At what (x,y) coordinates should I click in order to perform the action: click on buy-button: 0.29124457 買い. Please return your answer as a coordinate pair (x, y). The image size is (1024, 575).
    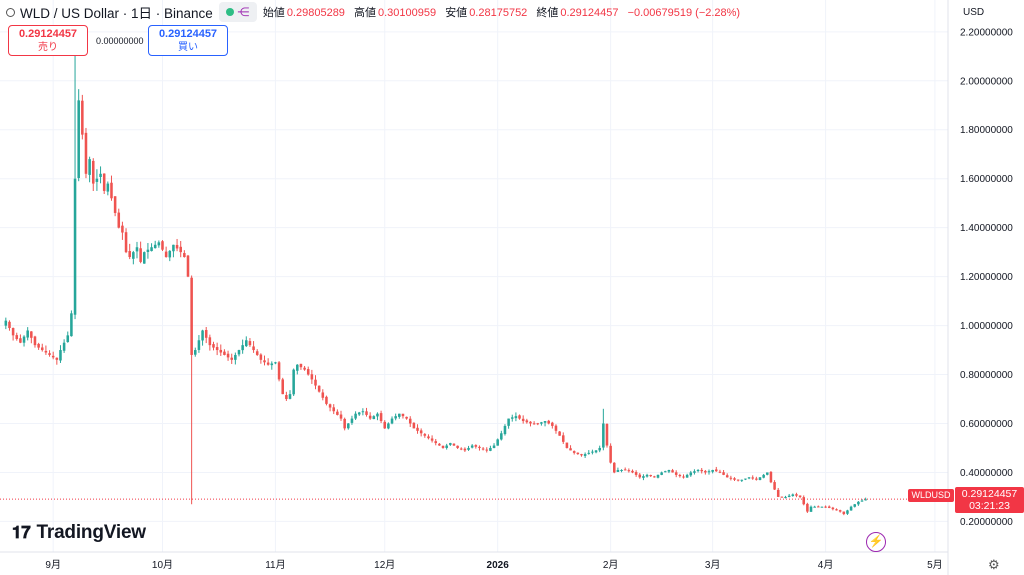
    Looking at the image, I should click on (188, 40).